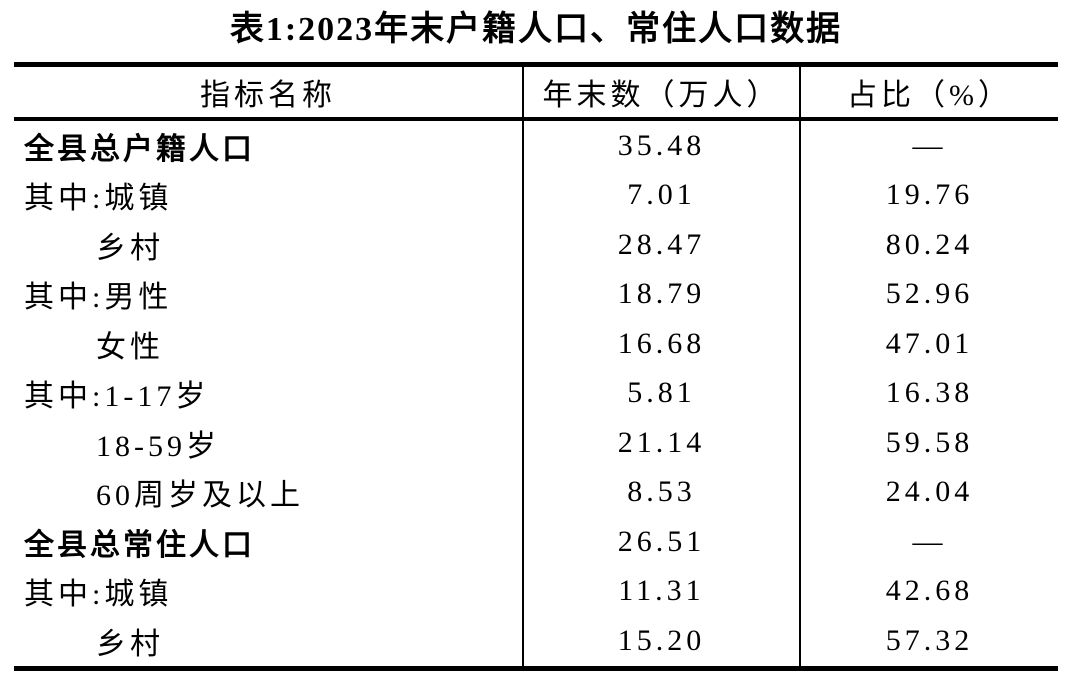 This screenshot has width=1072, height=680. I want to click on indicator-cell: 18-59岁, so click(158, 446).